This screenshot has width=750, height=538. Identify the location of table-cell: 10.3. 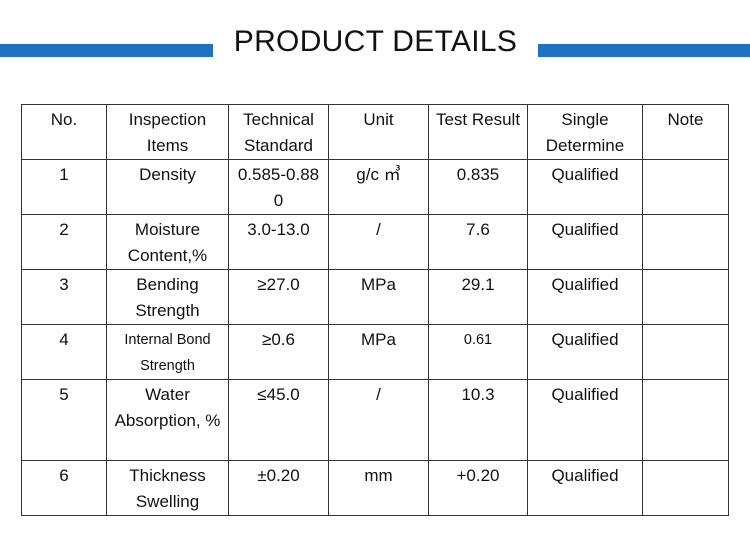
(478, 420).